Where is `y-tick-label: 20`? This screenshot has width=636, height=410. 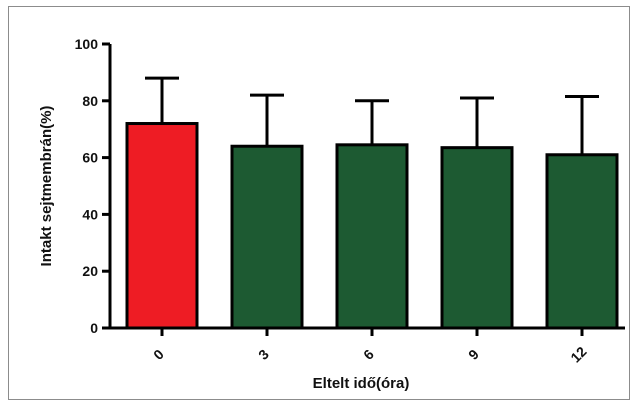
y-tick-label: 20 is located at coordinates (90, 271).